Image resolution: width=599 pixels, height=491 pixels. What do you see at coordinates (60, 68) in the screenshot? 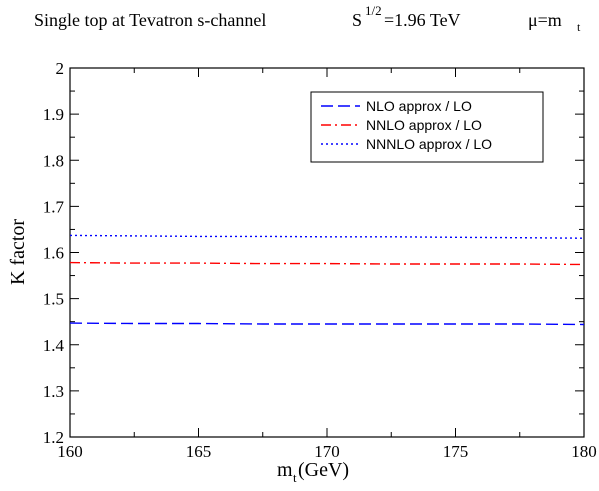
I see `y-tick-label: 2` at bounding box center [60, 68].